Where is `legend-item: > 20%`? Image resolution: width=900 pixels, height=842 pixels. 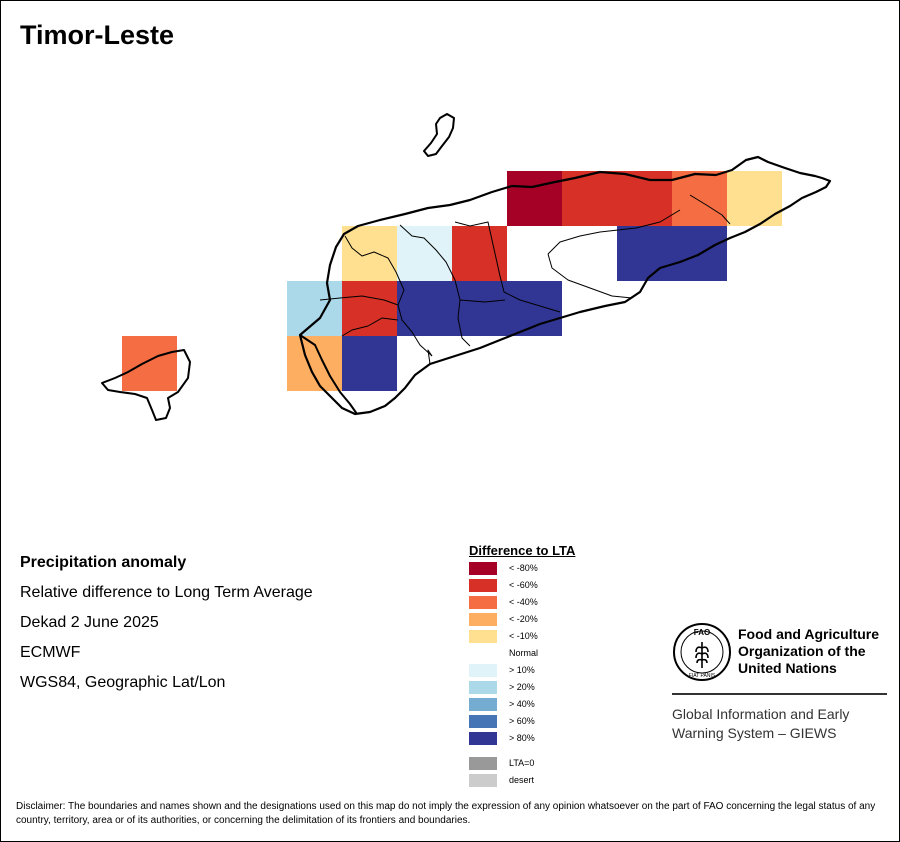 legend-item: > 20% is located at coordinates (522, 689).